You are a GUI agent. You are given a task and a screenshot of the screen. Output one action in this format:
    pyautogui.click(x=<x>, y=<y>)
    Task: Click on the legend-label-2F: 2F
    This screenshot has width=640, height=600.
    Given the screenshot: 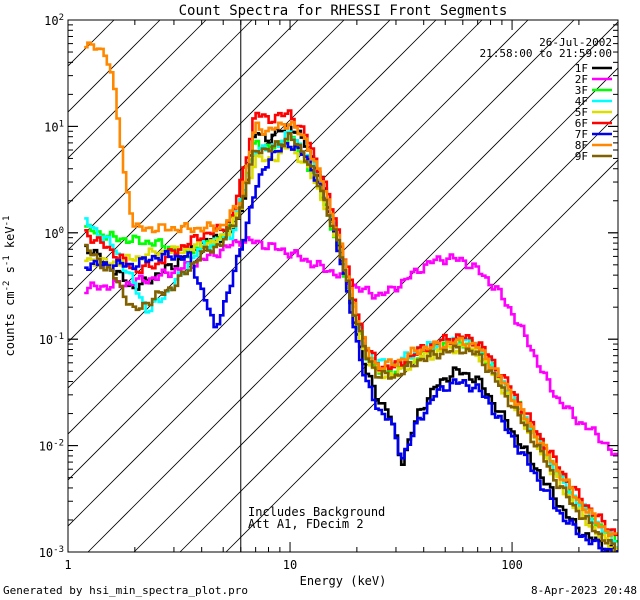 What is the action you would take?
    pyautogui.click(x=581, y=79)
    